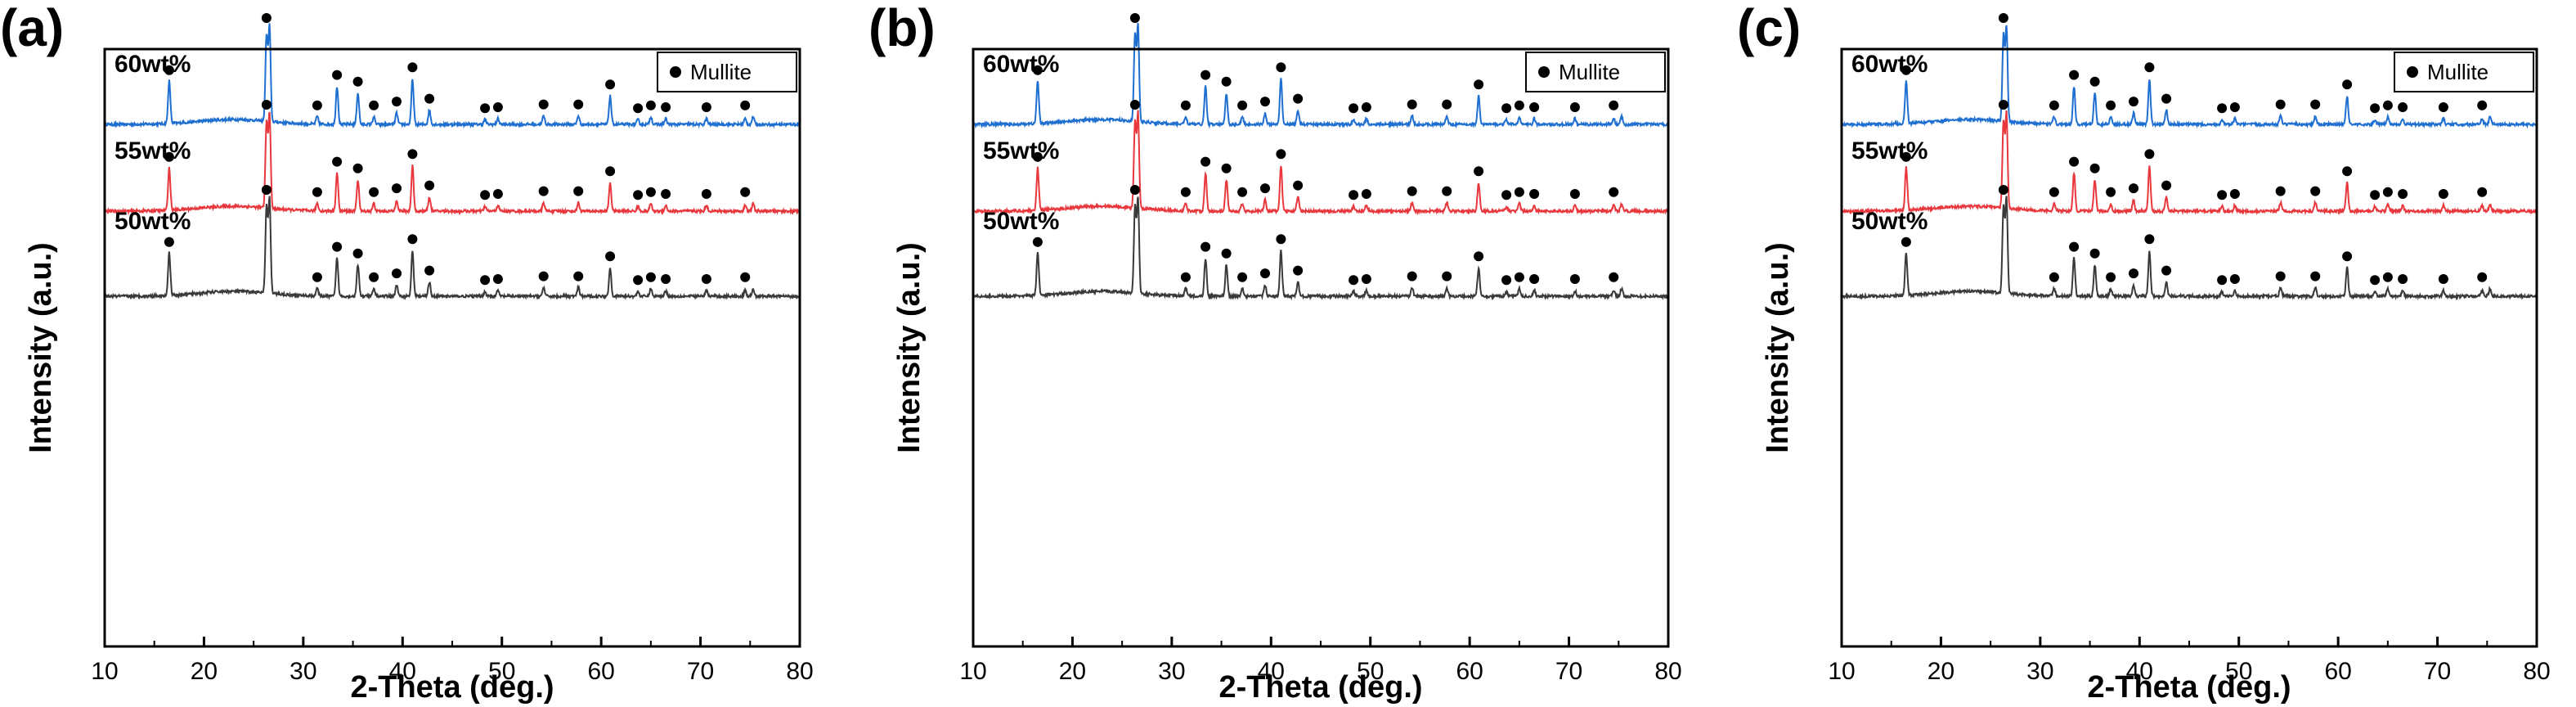  Describe the element at coordinates (2457, 72) in the screenshot. I see `legend-label: Mullite` at that location.